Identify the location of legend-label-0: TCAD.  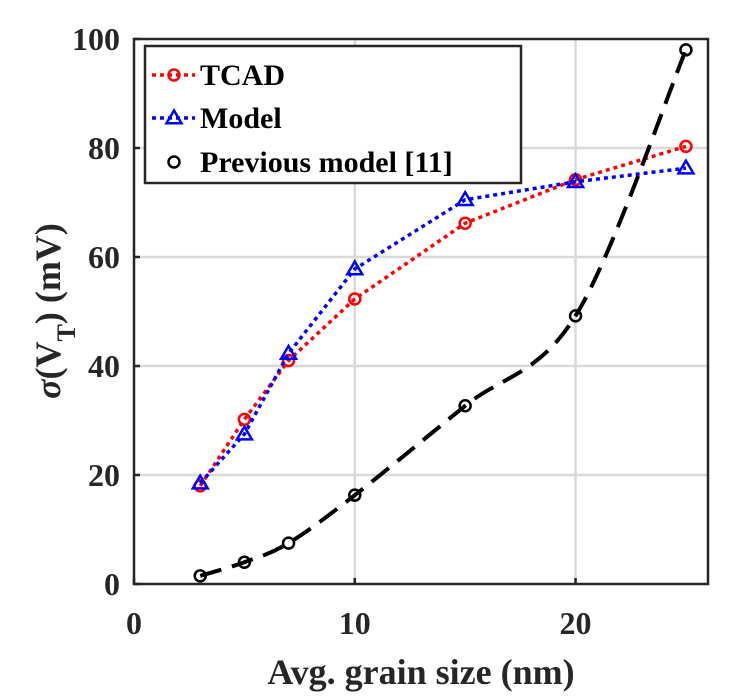
(242, 75).